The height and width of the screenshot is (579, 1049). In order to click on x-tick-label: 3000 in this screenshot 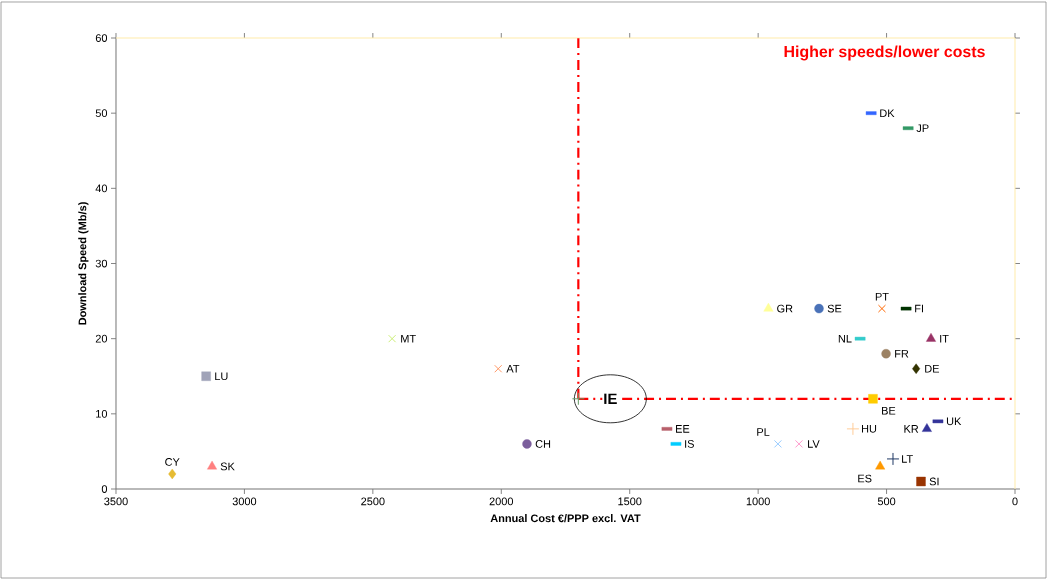, I will do `click(244, 501)`.